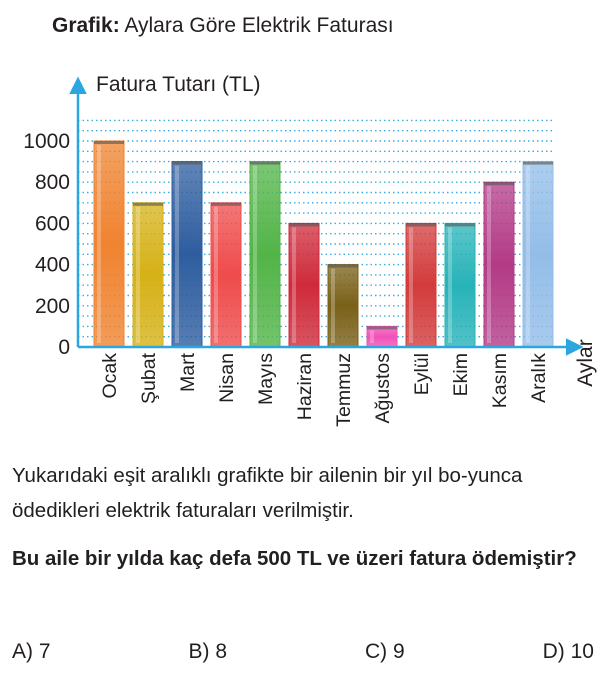 This screenshot has width=603, height=683. I want to click on category-label: Mayıs, so click(266, 379).